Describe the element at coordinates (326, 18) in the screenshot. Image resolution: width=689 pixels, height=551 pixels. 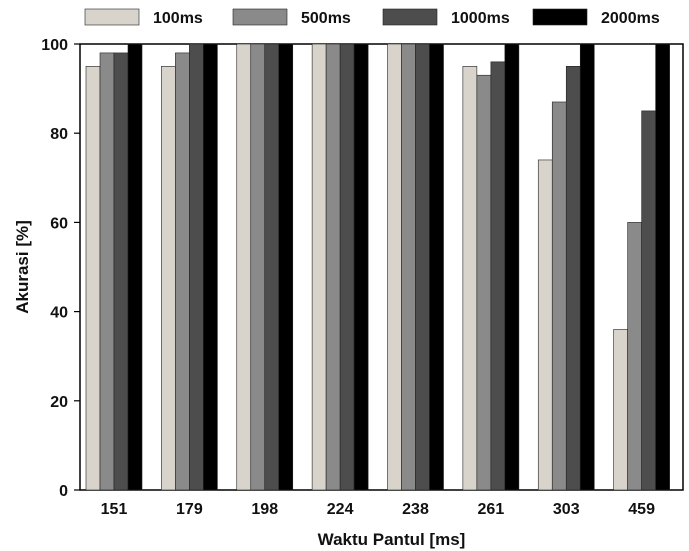
I see `legend-label: 500ms` at that location.